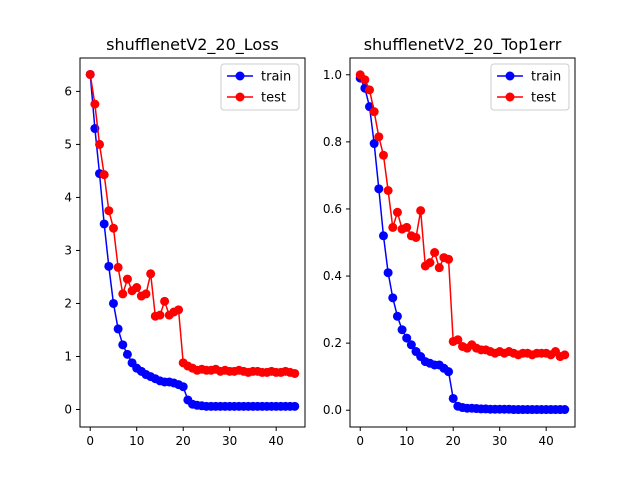 The image size is (640, 480). I want to click on y-tick-label: 2, so click(68, 303).